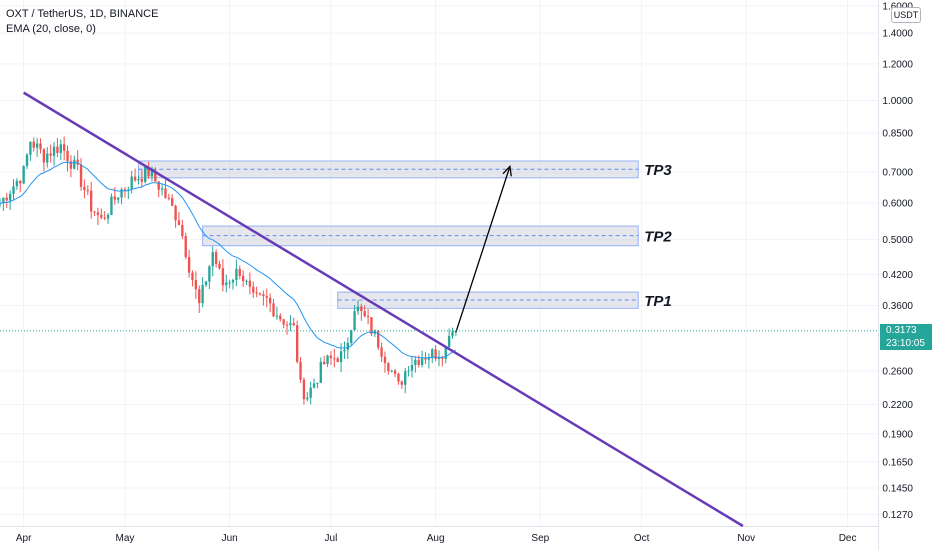  Describe the element at coordinates (897, 275) in the screenshot. I see `price-tick-label: 0.4200` at that location.